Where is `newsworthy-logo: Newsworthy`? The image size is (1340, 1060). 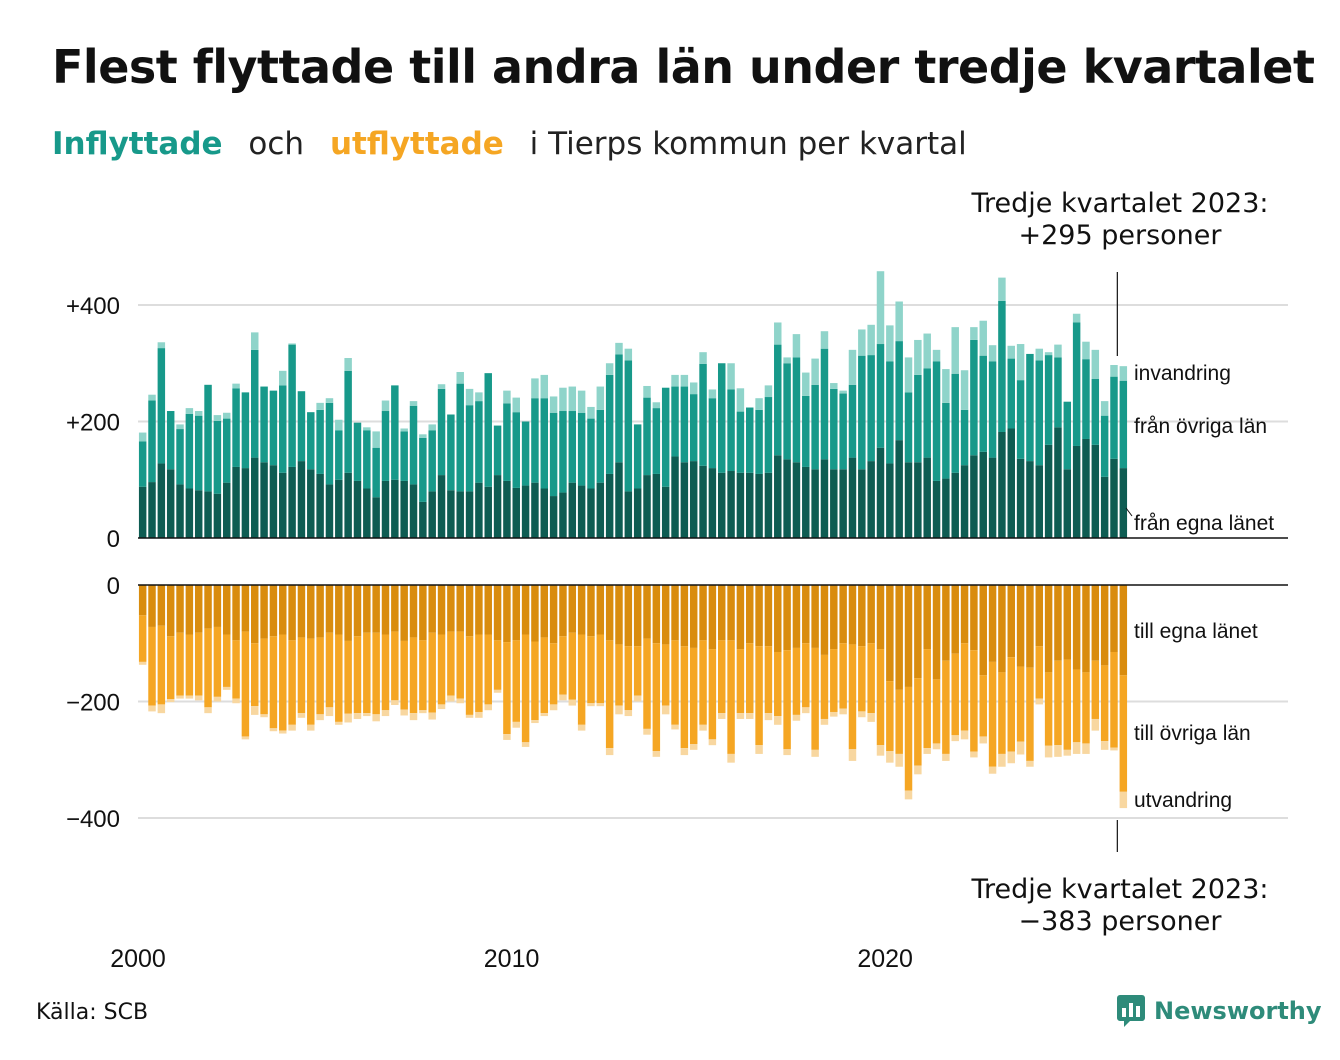 newsworthy-logo: Newsworthy is located at coordinates (1219, 1011).